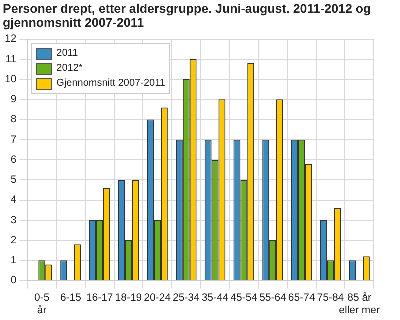  Describe the element at coordinates (273, 298) in the screenshot. I see `x-tick-label: 55-64` at that location.